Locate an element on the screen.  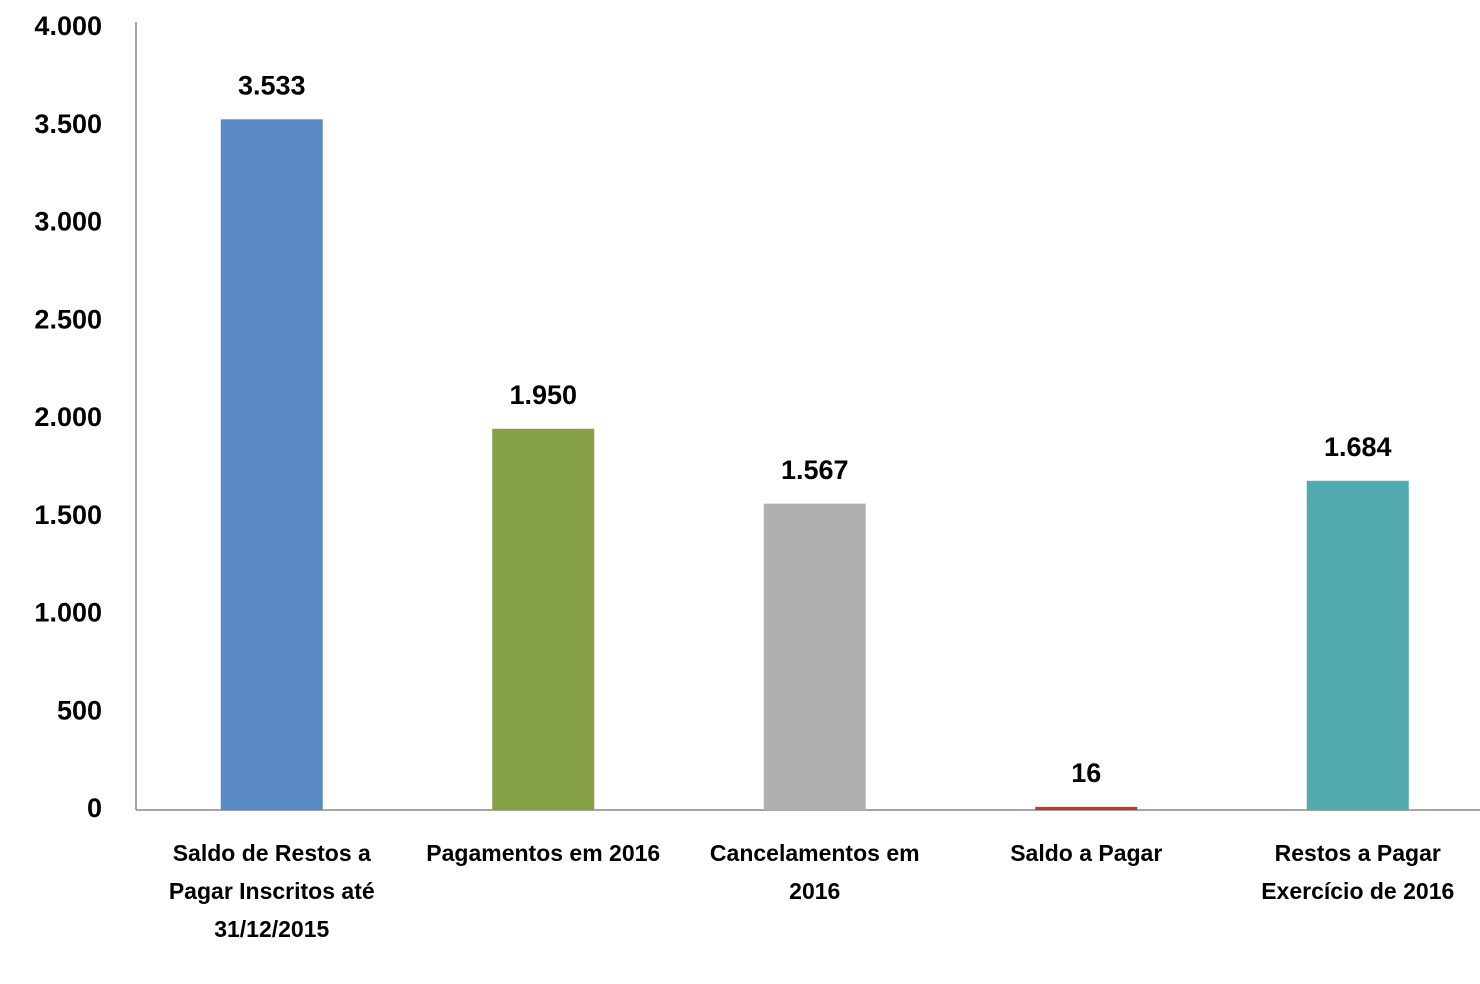
x-tick-label: Pagamentos em 2016 is located at coordinates (543, 853).